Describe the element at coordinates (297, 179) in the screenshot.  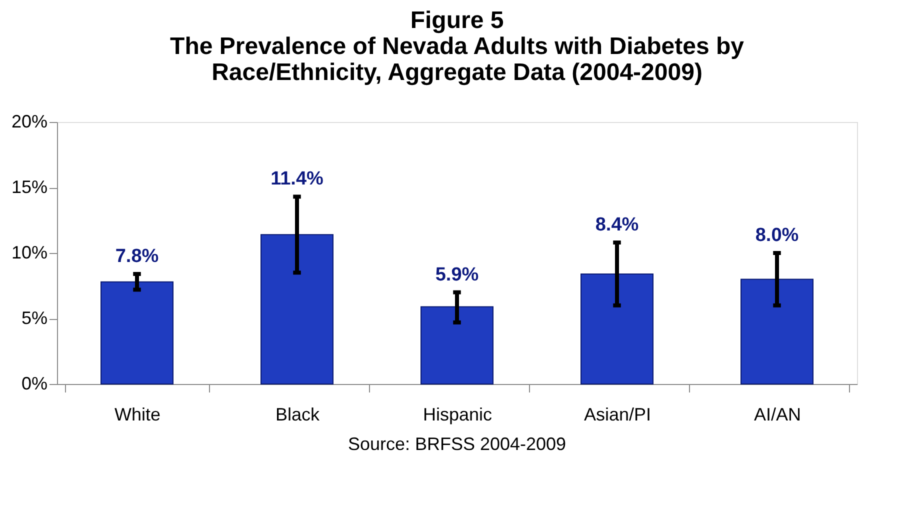
I see `data-label: 11.4%` at that location.